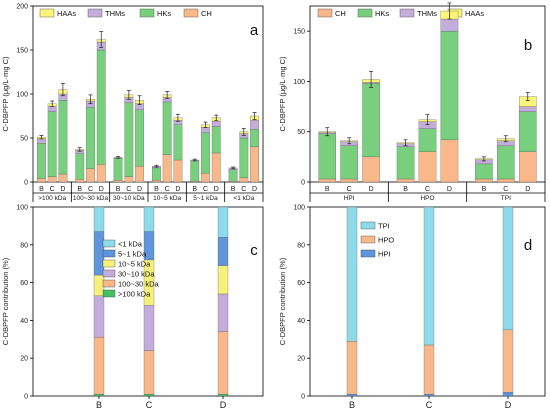 This screenshot has height=411, width=550. I want to click on panel-c-bar-D-gt100, so click(223, 395).